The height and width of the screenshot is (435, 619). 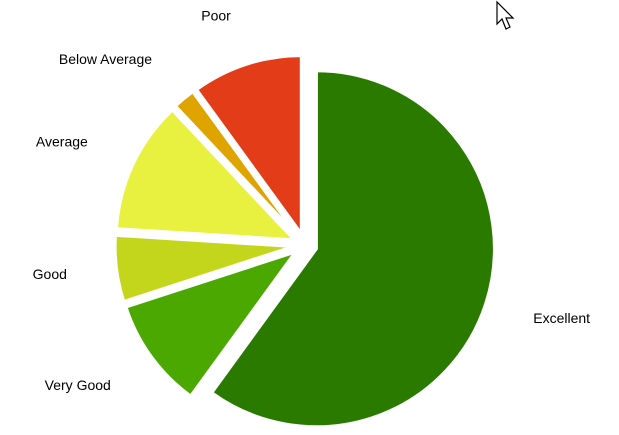 I want to click on slice-label: Average, so click(x=62, y=142).